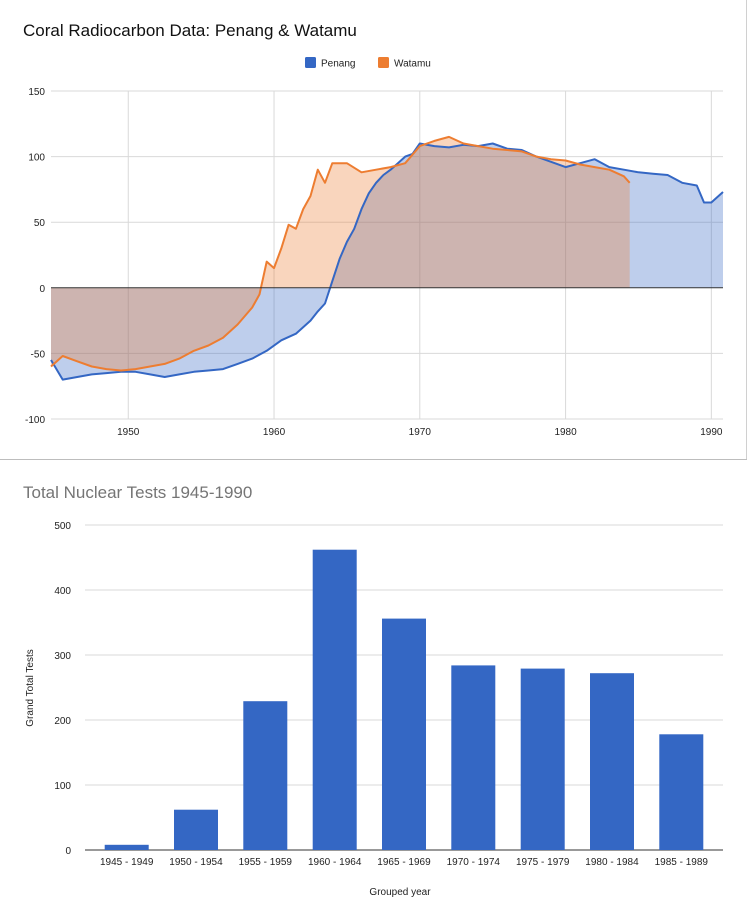 Image resolution: width=747 pixels, height=921 pixels. I want to click on y-tick-label: -50, so click(38, 354).